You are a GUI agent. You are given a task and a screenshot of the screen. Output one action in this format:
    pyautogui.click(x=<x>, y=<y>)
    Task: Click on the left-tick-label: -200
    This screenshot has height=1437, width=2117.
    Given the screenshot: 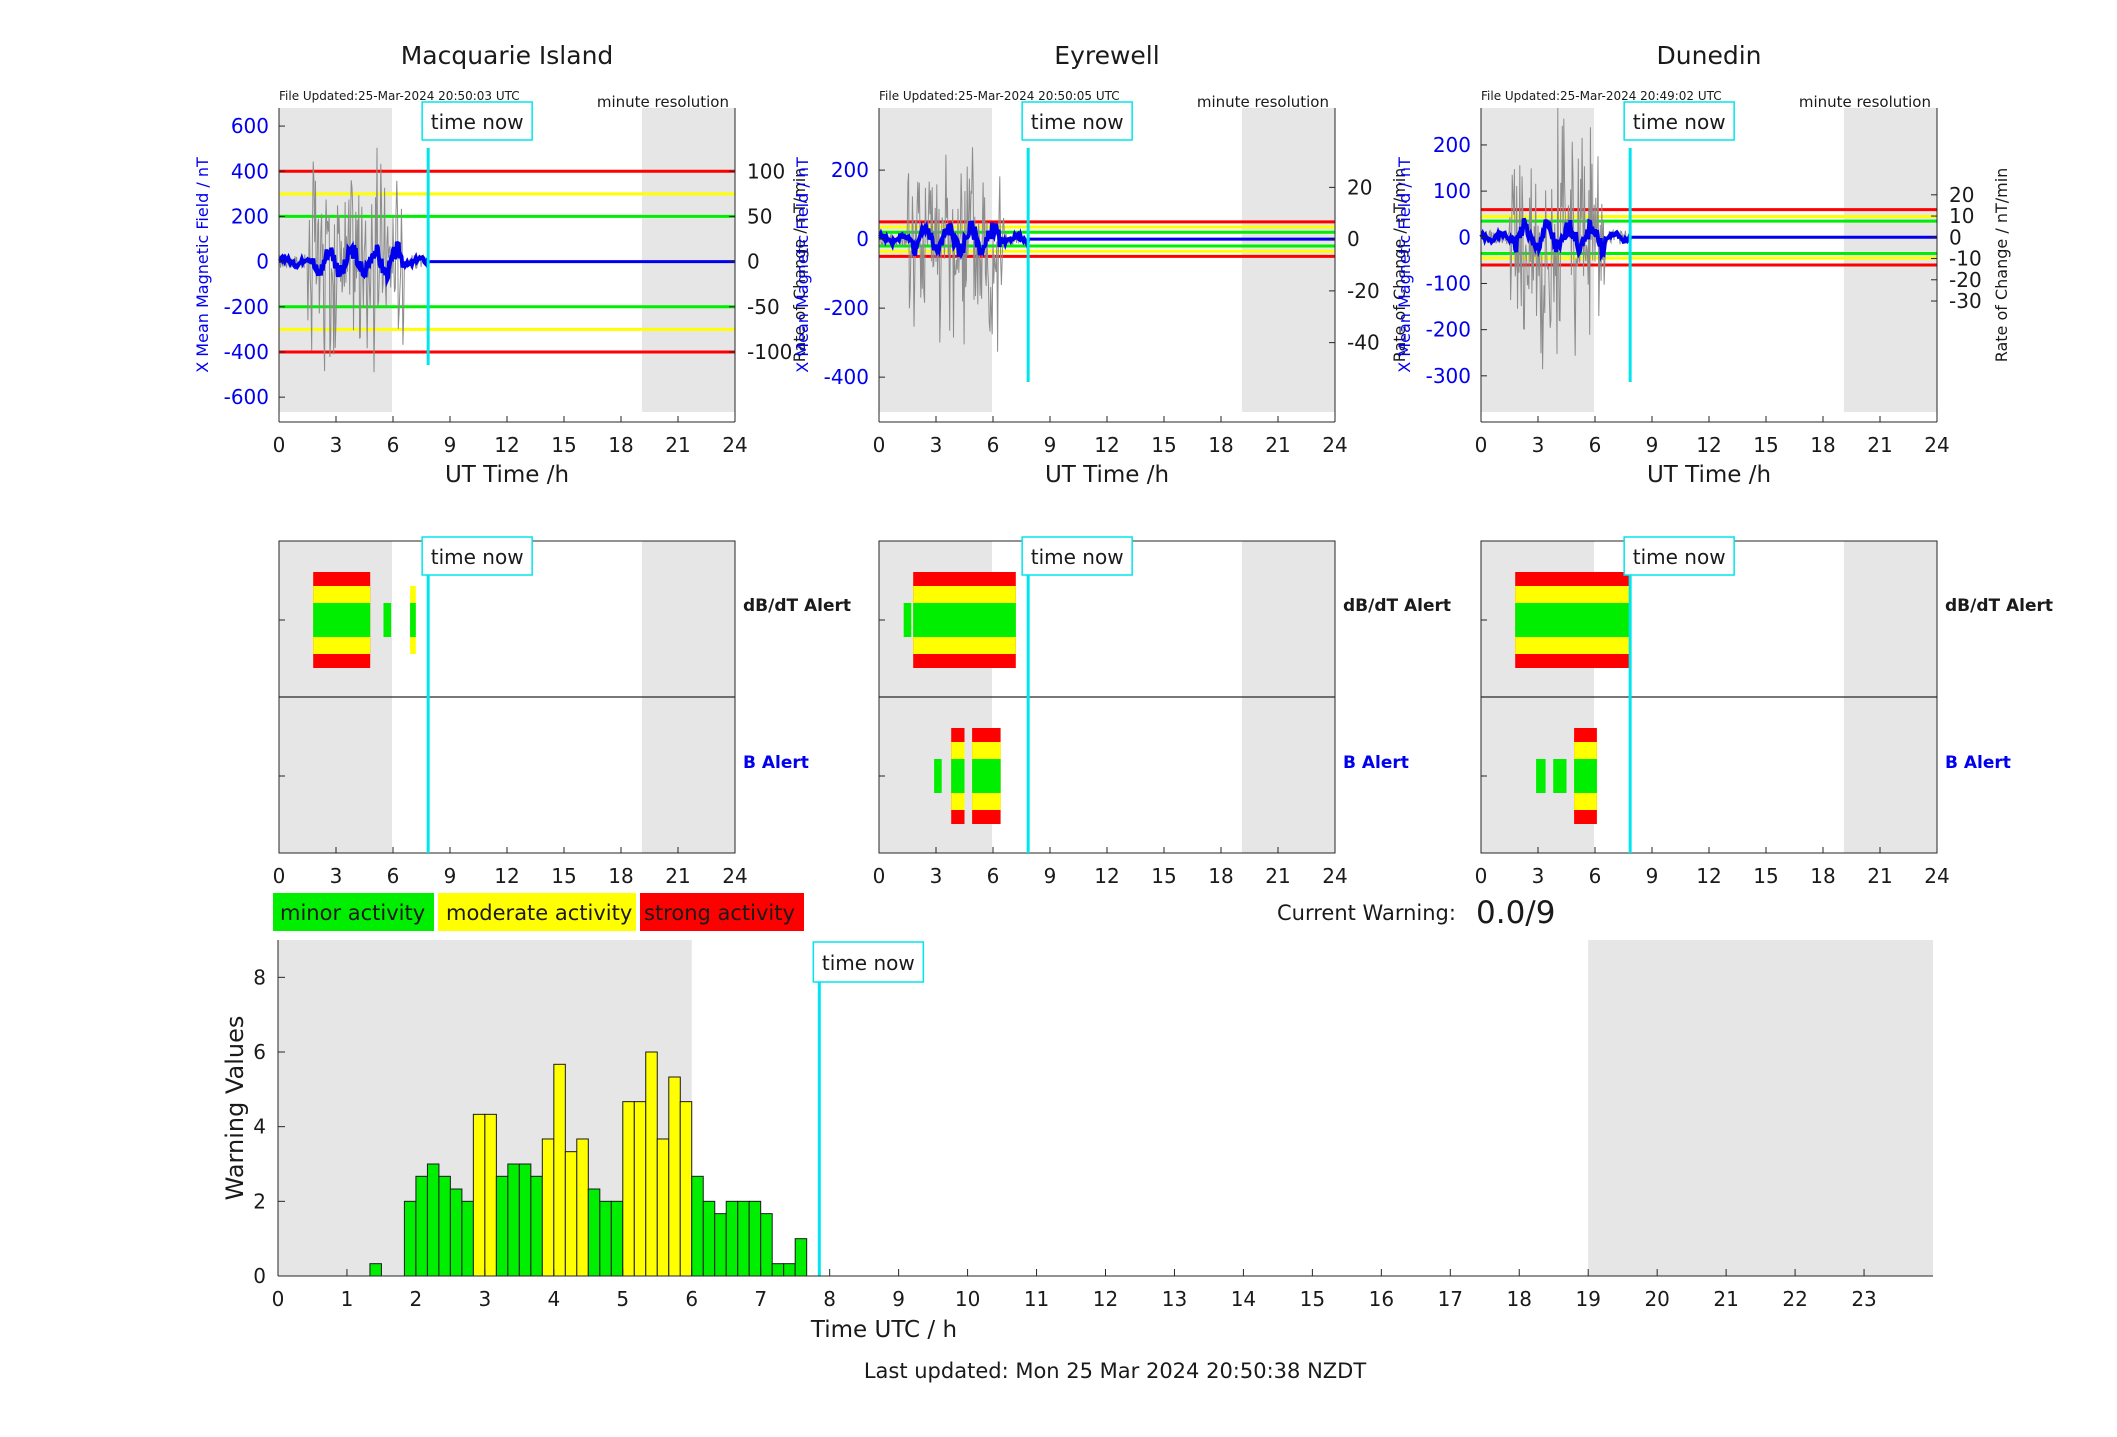 What is the action you would take?
    pyautogui.click(x=1448, y=330)
    